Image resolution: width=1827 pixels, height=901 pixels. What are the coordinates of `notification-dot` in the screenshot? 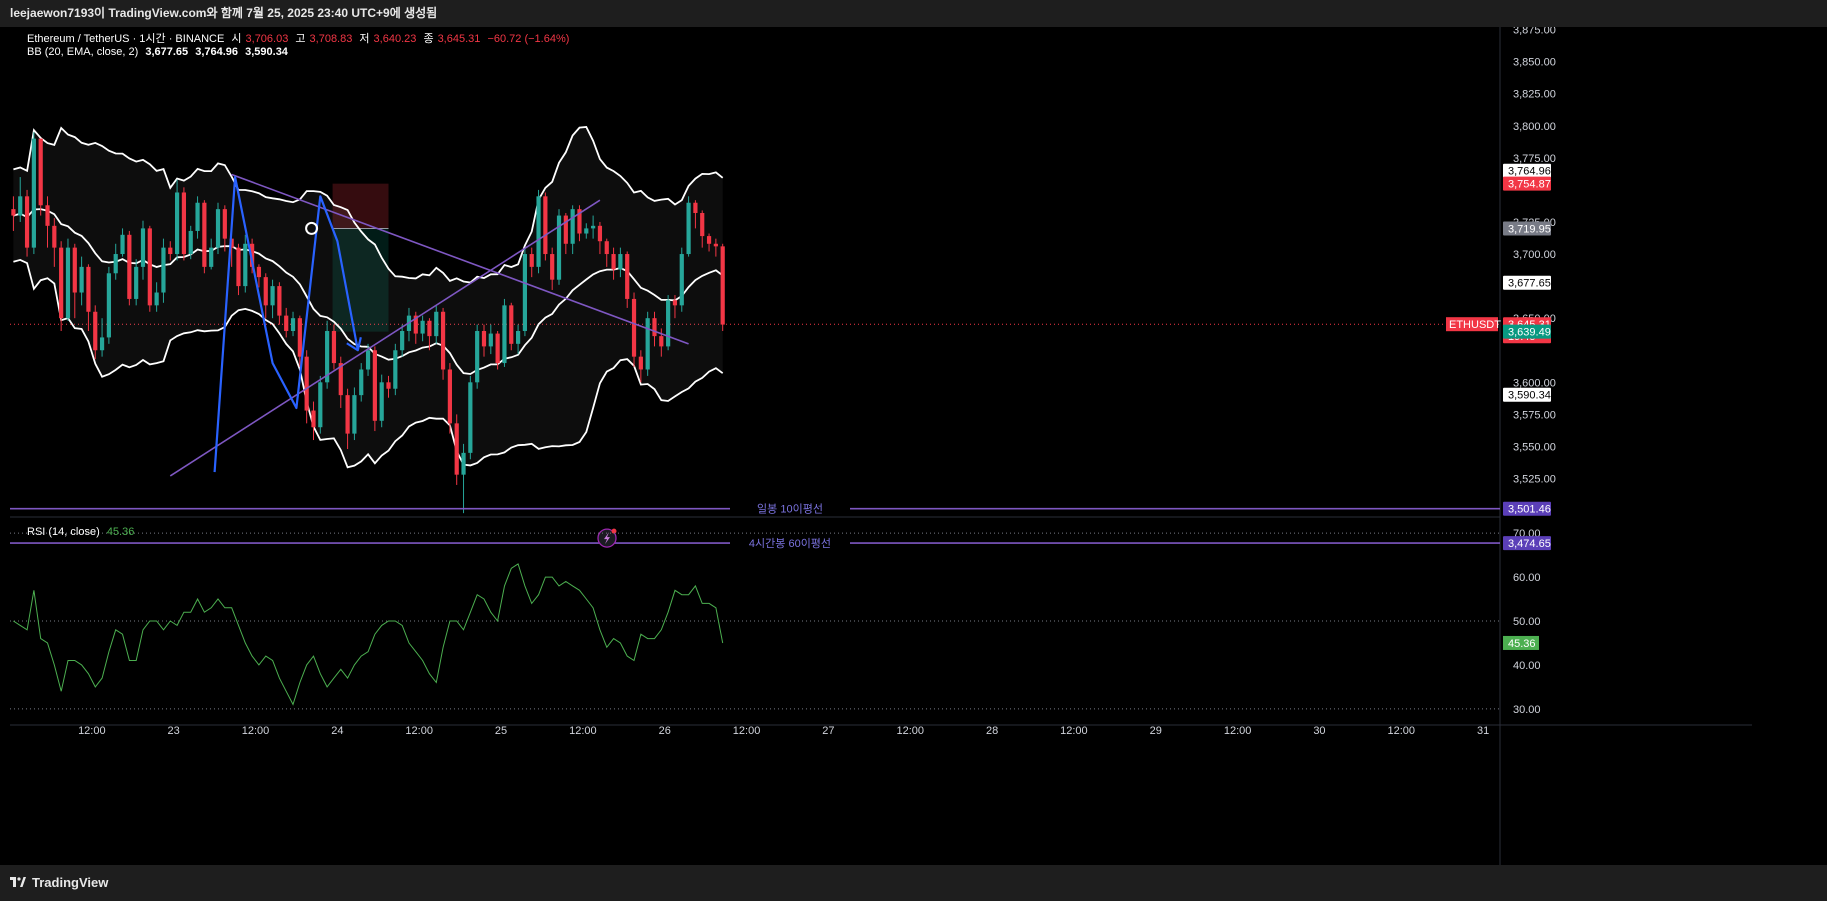 It's located at (614, 531).